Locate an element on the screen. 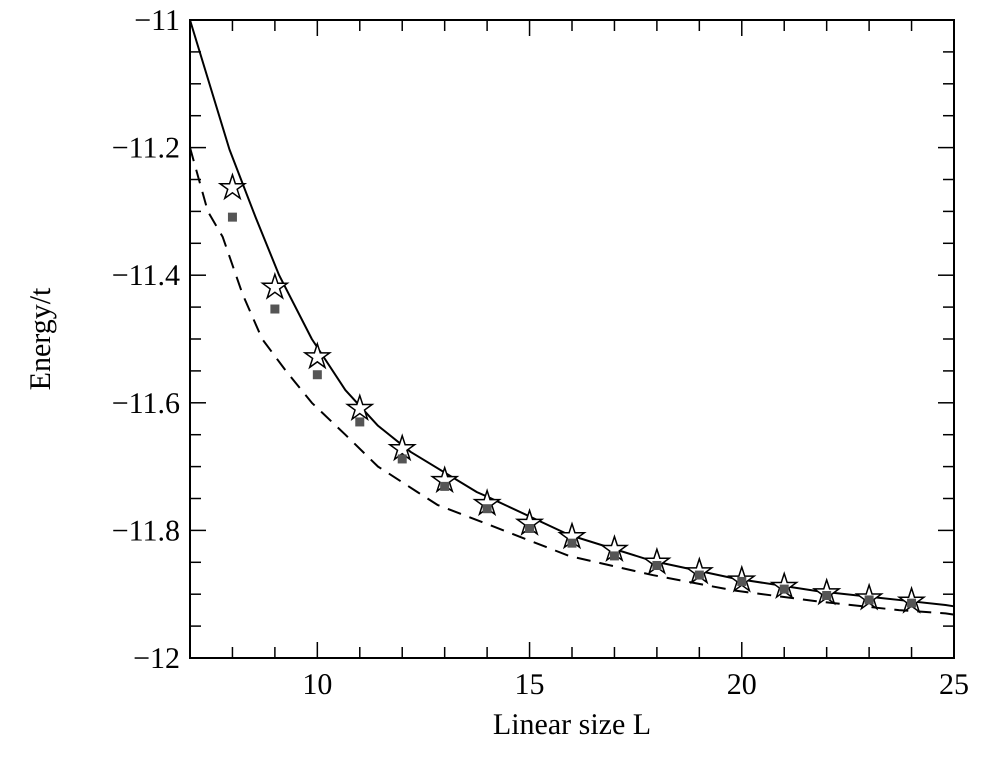  x-tick-label: 20 is located at coordinates (741, 684).